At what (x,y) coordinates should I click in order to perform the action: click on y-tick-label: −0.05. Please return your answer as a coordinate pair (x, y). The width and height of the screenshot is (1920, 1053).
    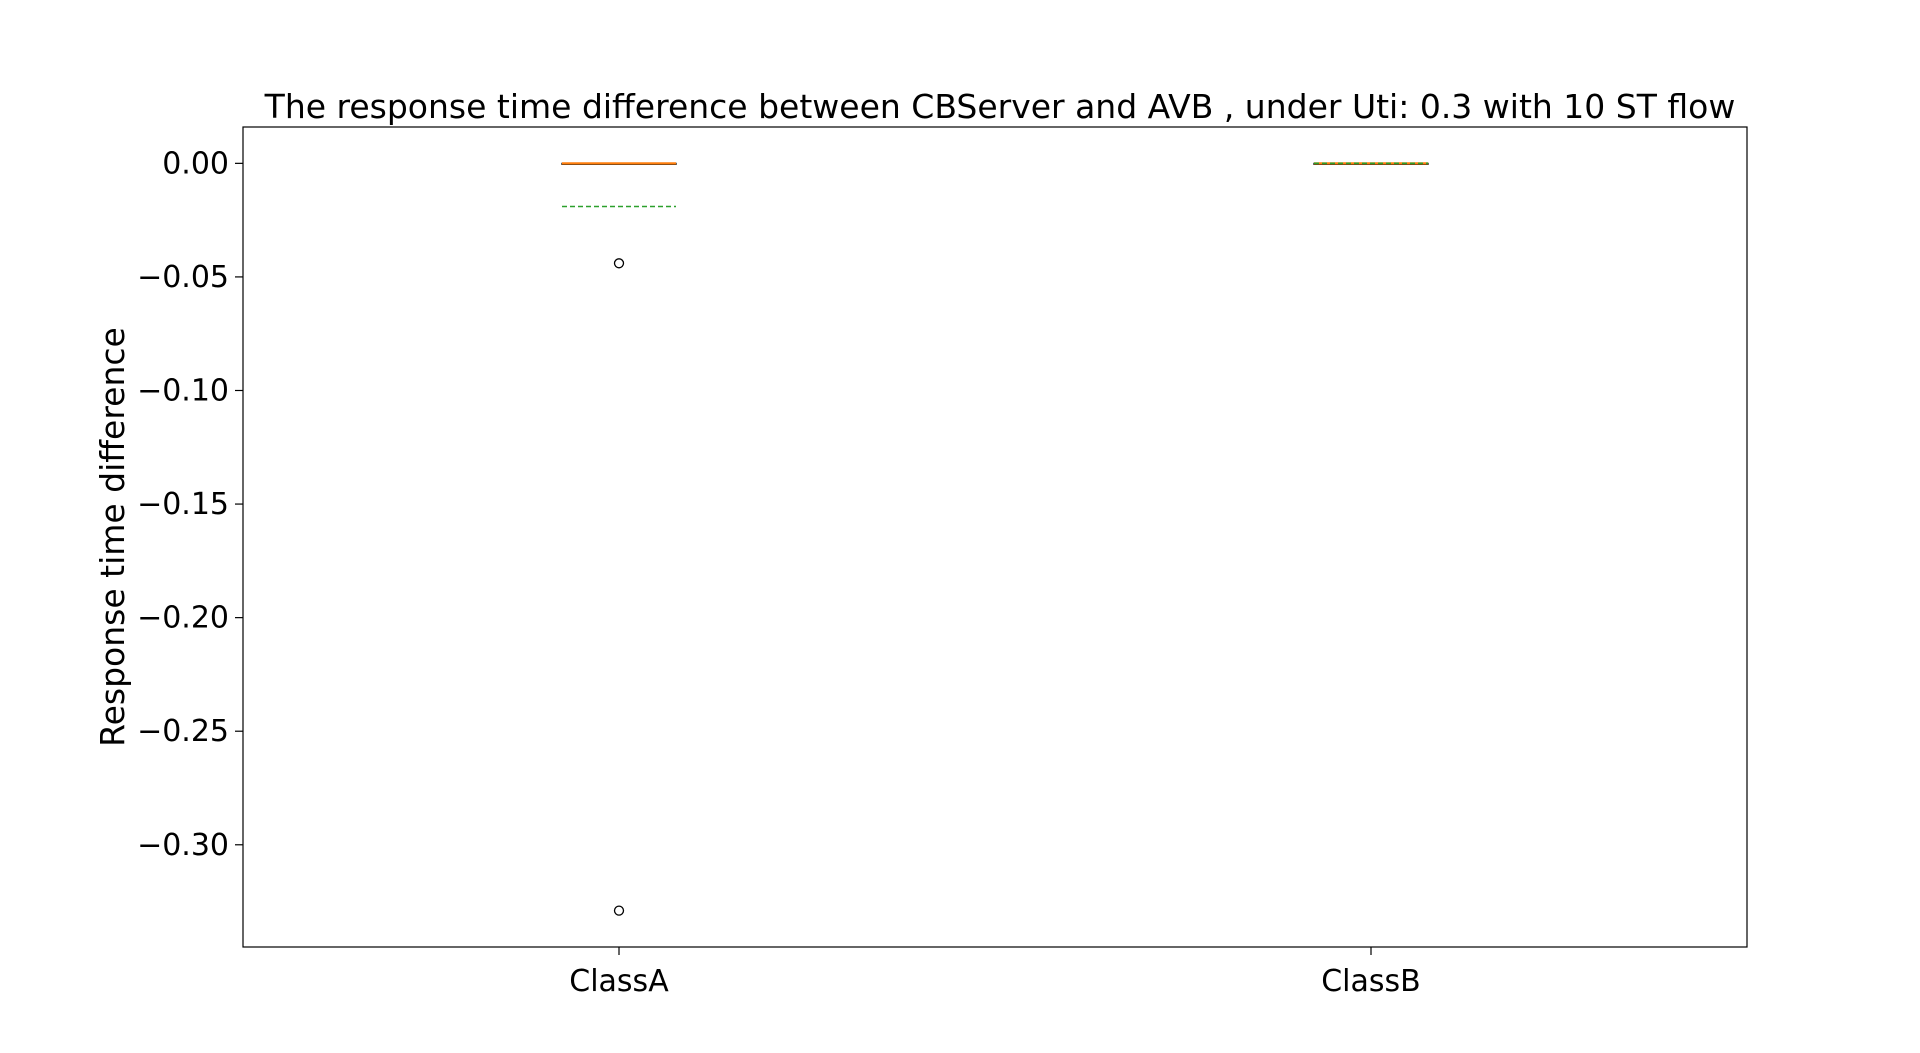
    Looking at the image, I should click on (183, 277).